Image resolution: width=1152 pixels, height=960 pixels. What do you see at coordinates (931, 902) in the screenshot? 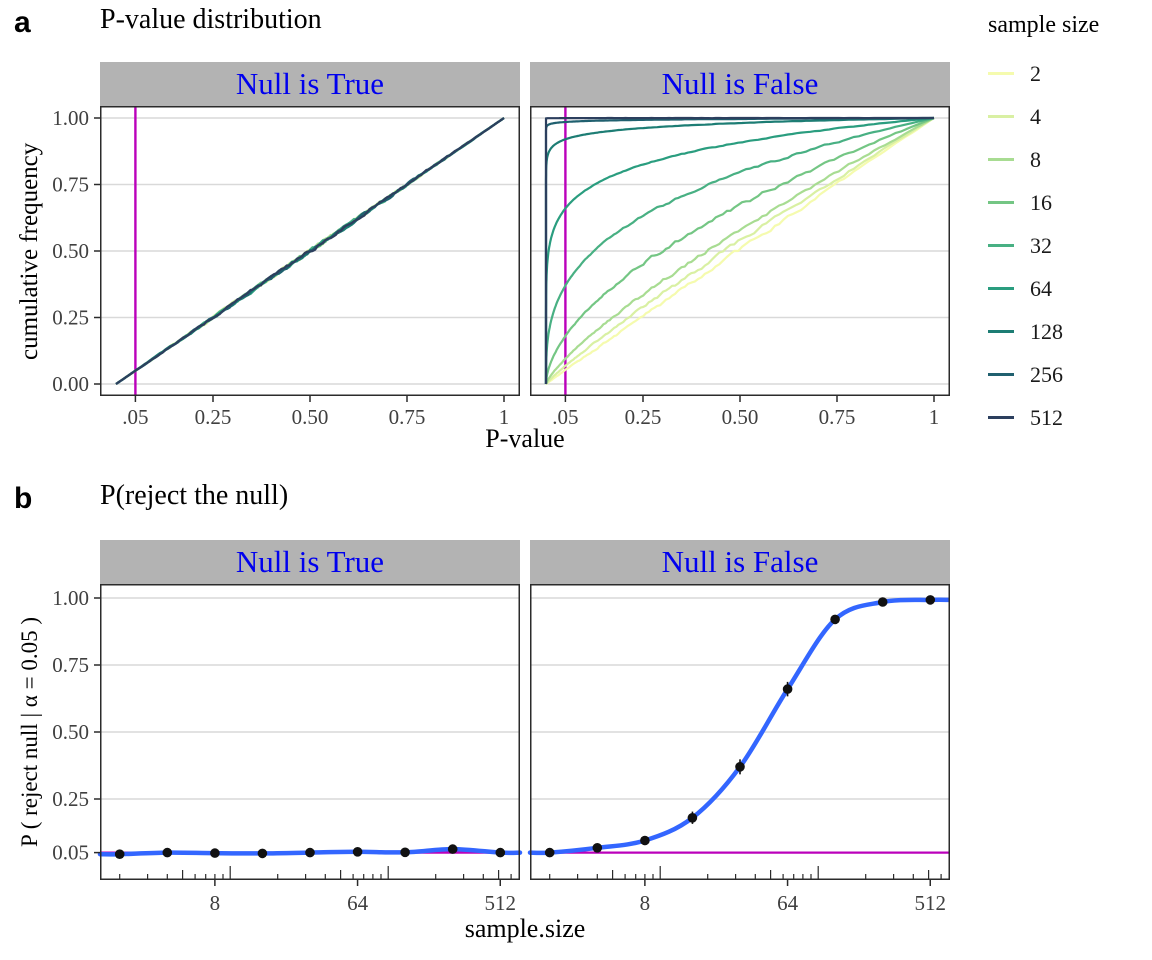
I see `x-tick-label: 512` at bounding box center [931, 902].